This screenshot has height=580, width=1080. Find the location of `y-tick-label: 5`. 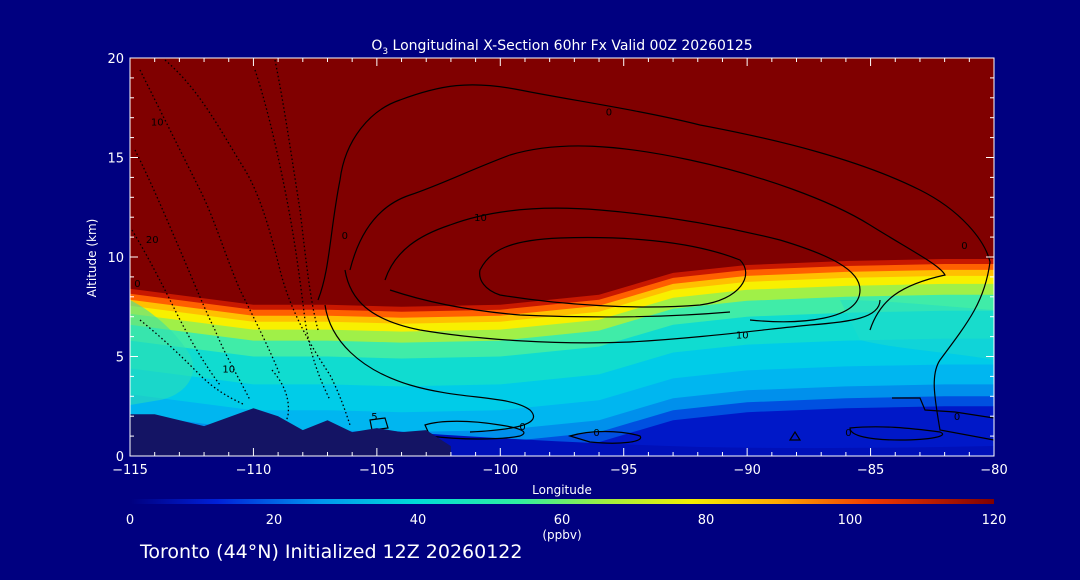

y-tick-label: 5 is located at coordinates (120, 358).